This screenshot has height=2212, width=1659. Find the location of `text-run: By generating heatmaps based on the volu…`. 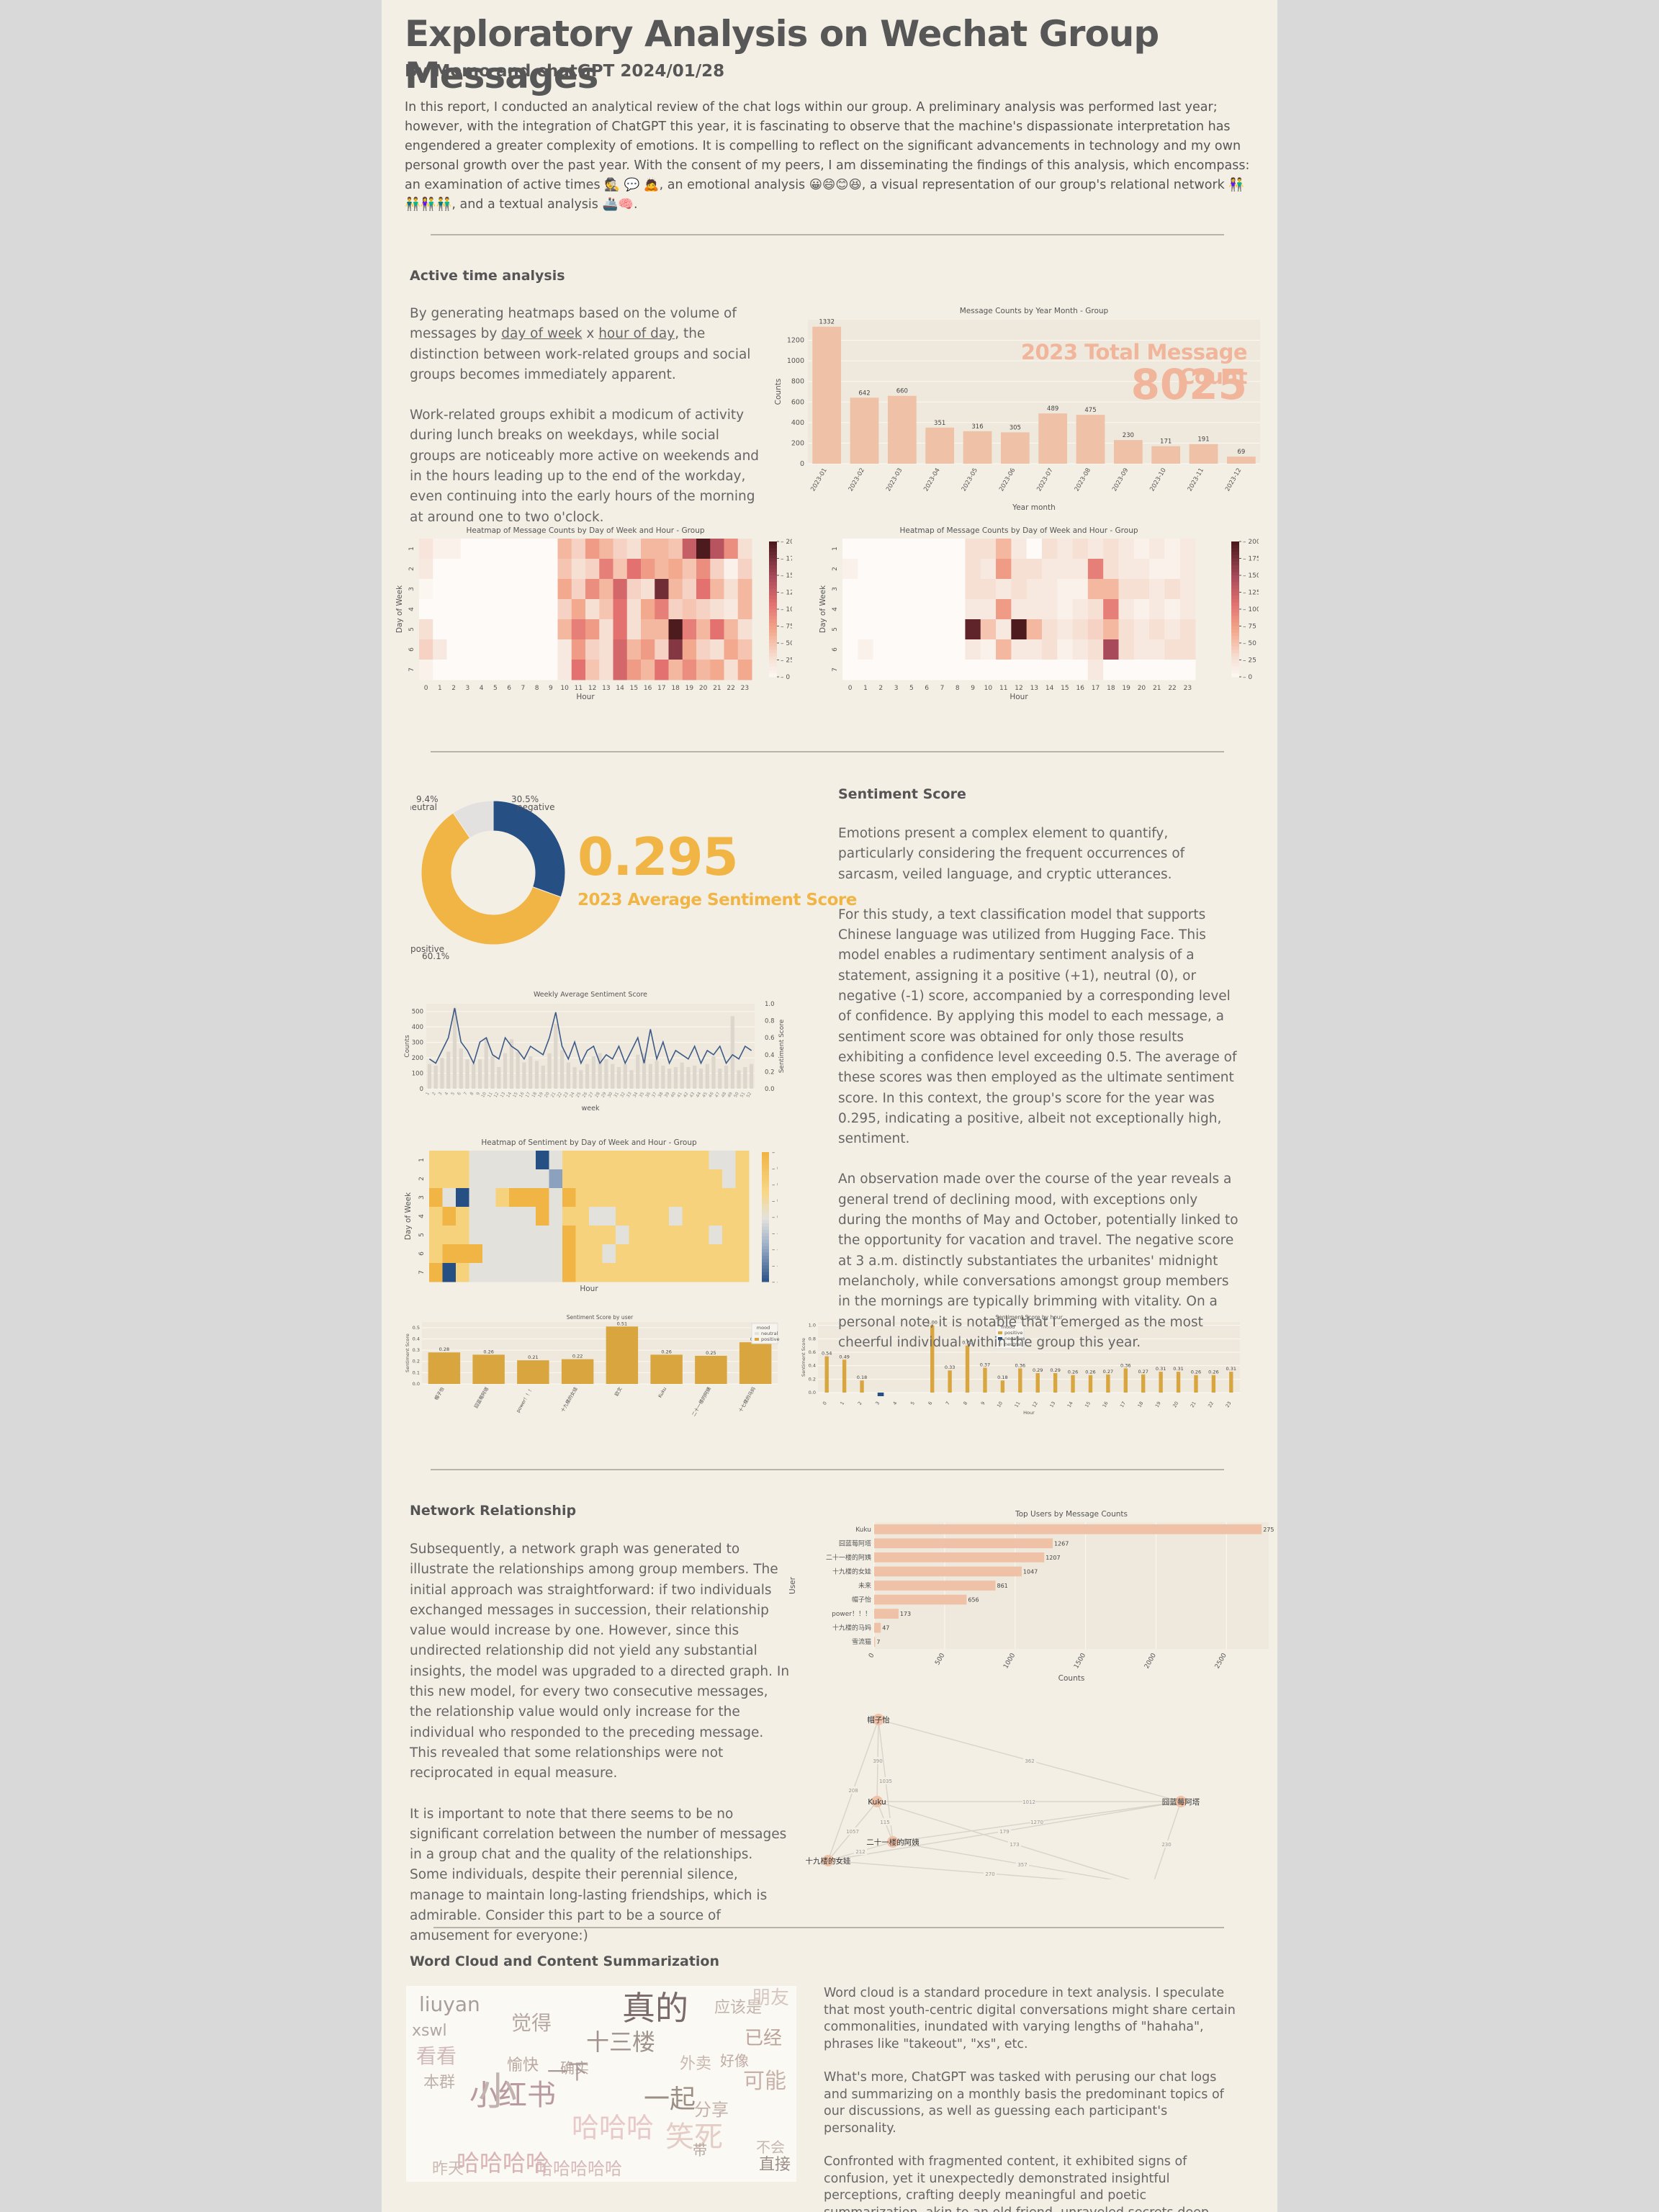

text-run: By generating heatmaps based on the volu… is located at coordinates (574, 324).